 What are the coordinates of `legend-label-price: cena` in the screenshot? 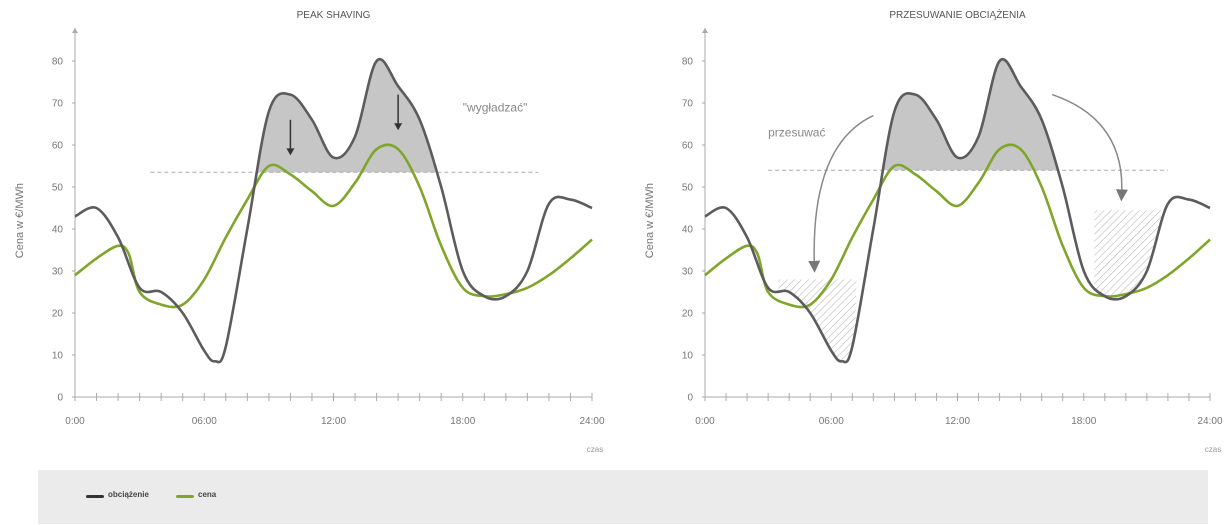 It's located at (207, 494).